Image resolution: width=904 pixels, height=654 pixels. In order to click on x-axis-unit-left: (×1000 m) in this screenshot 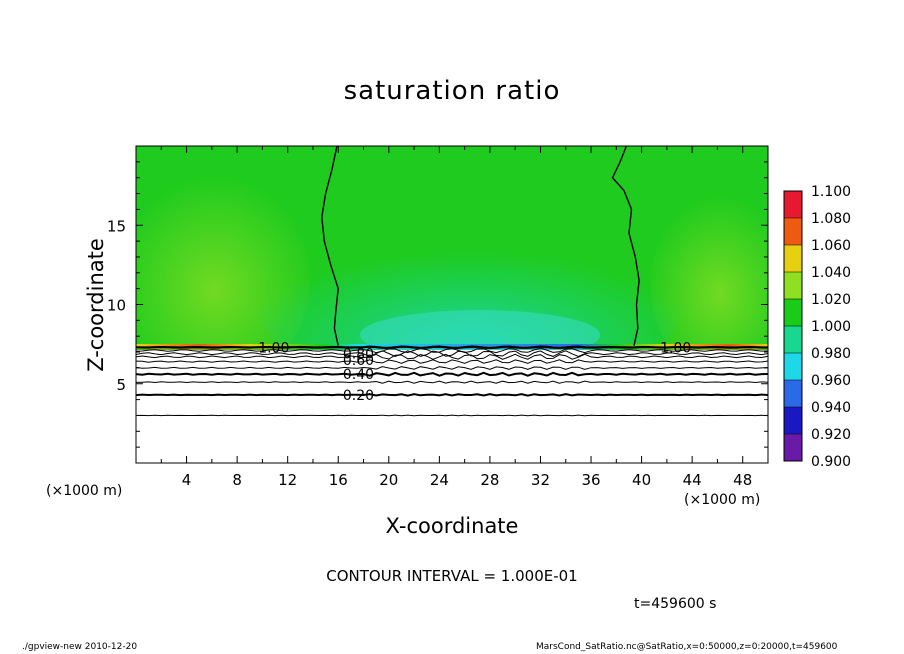, I will do `click(84, 491)`.